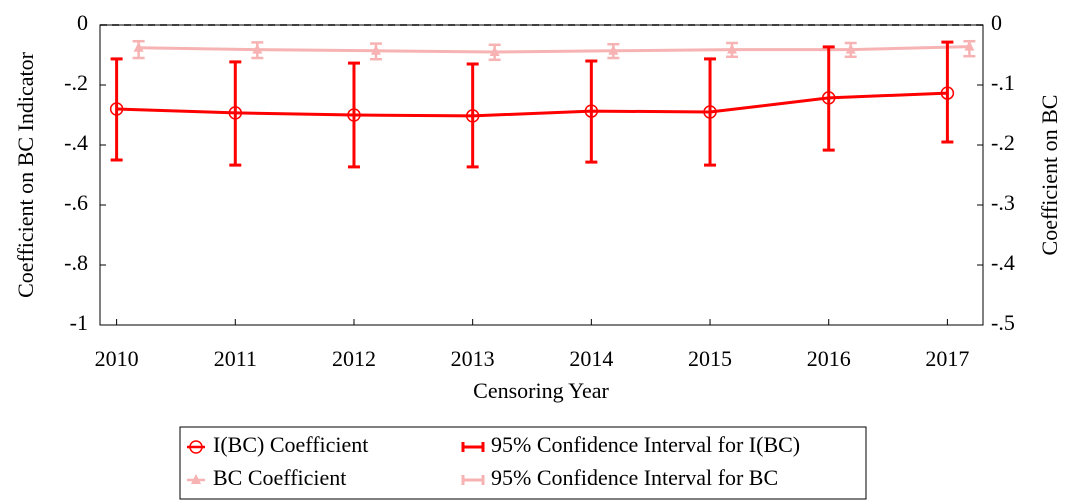  I want to click on legend-label: I(BC) Coefficient, so click(290, 444).